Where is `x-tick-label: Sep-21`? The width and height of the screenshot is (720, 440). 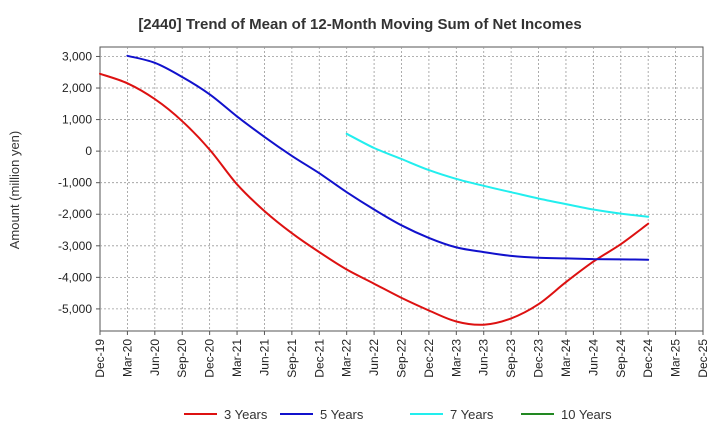
x-tick-label: Sep-21 is located at coordinates (292, 358).